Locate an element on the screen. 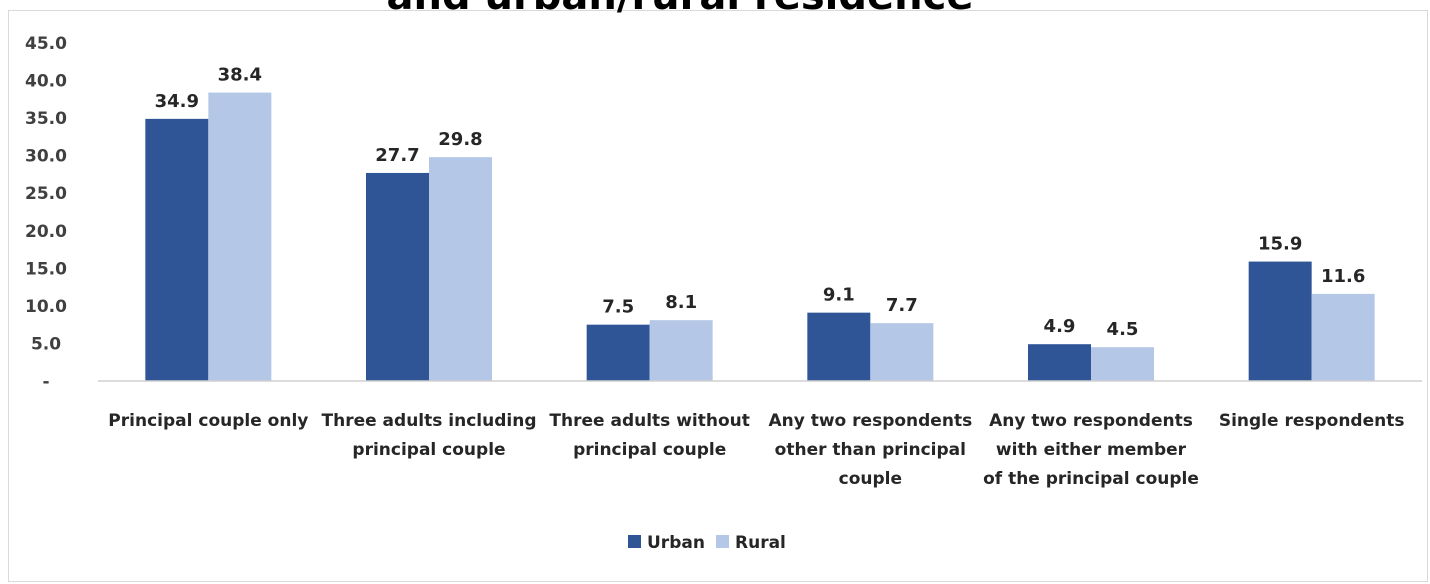  data-label: 11.6 is located at coordinates (1343, 276).